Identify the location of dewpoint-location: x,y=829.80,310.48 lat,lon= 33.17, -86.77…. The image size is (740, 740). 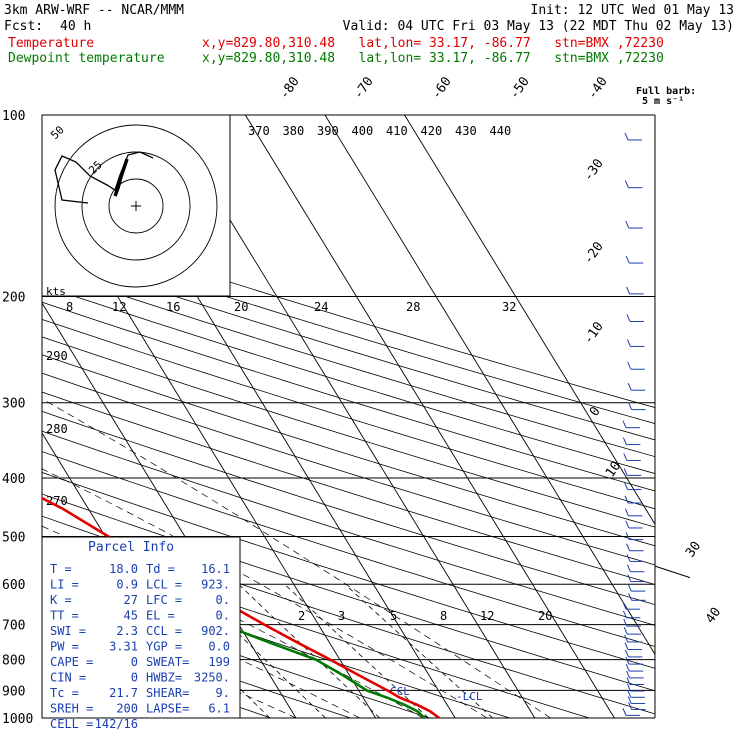
(433, 58).